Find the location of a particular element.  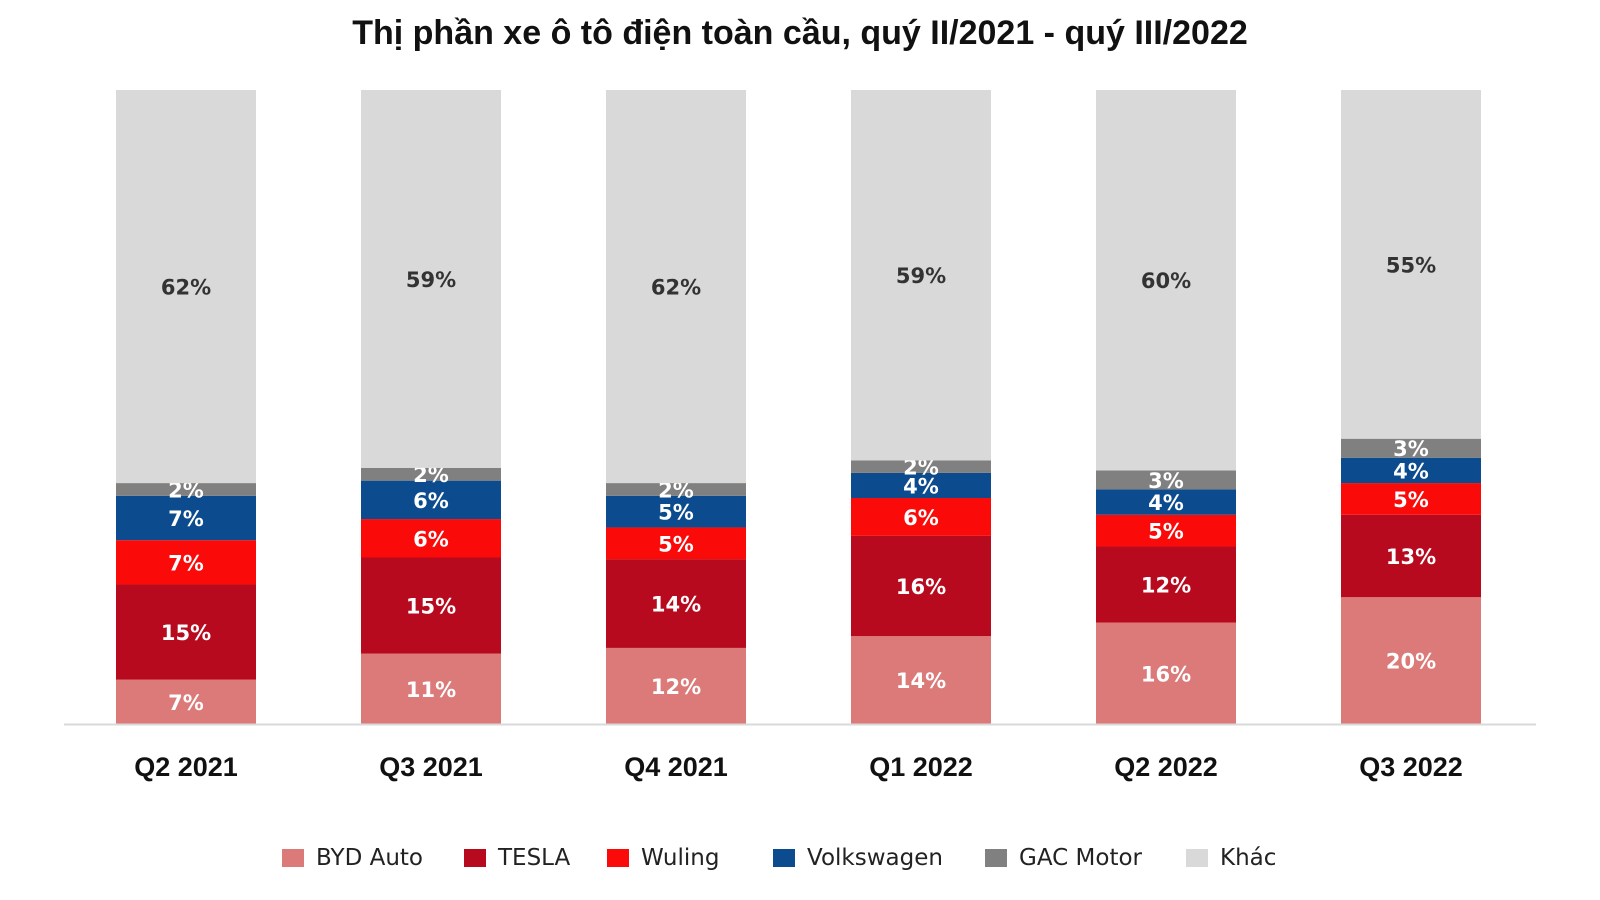

legend-item: BYD Auto is located at coordinates (352, 858).